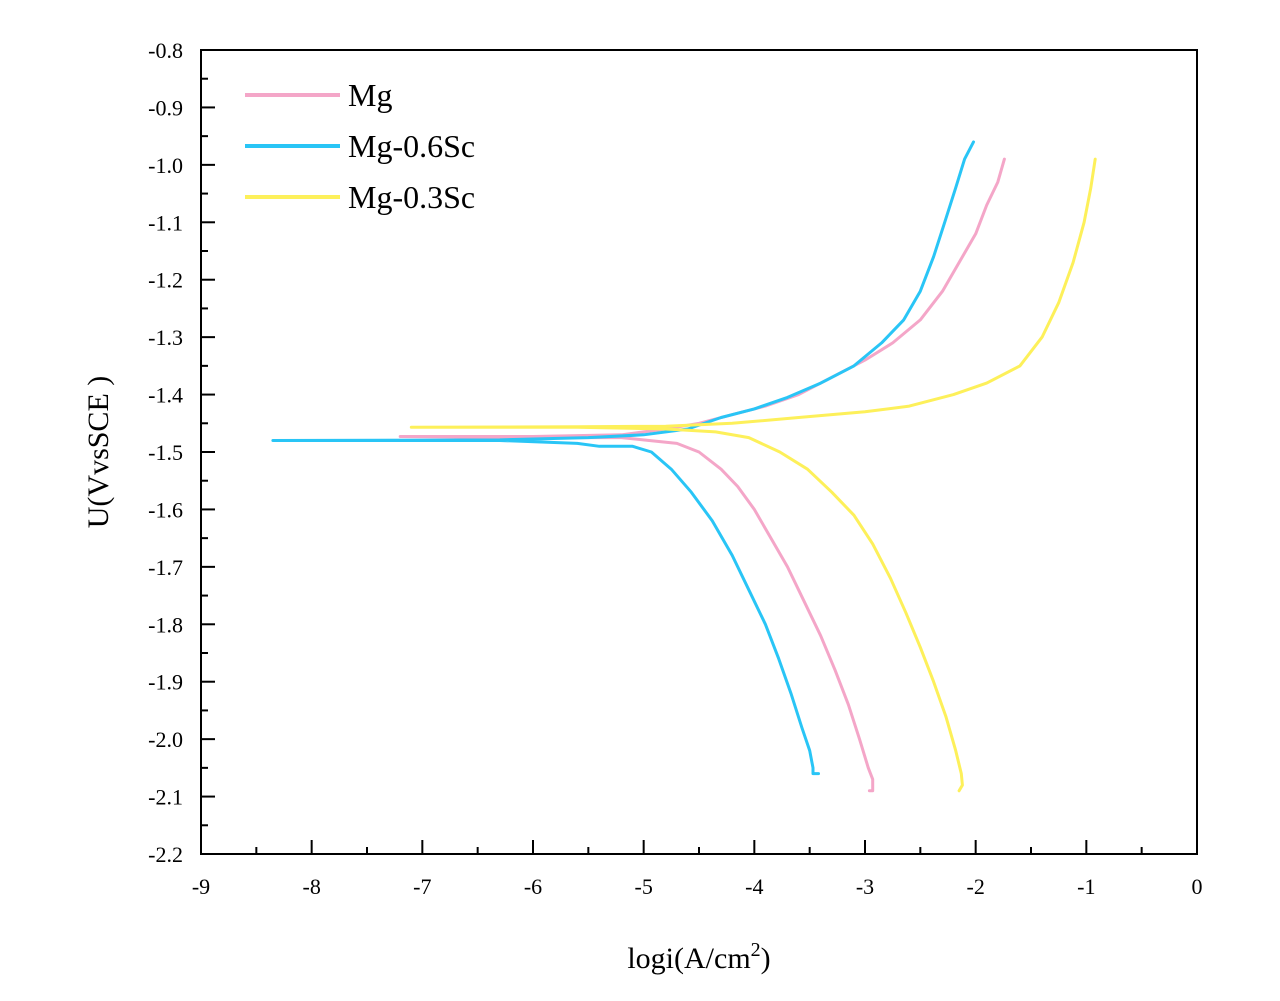 The height and width of the screenshot is (1001, 1280). Describe the element at coordinates (312, 886) in the screenshot. I see `x-tick-label: -8` at that location.